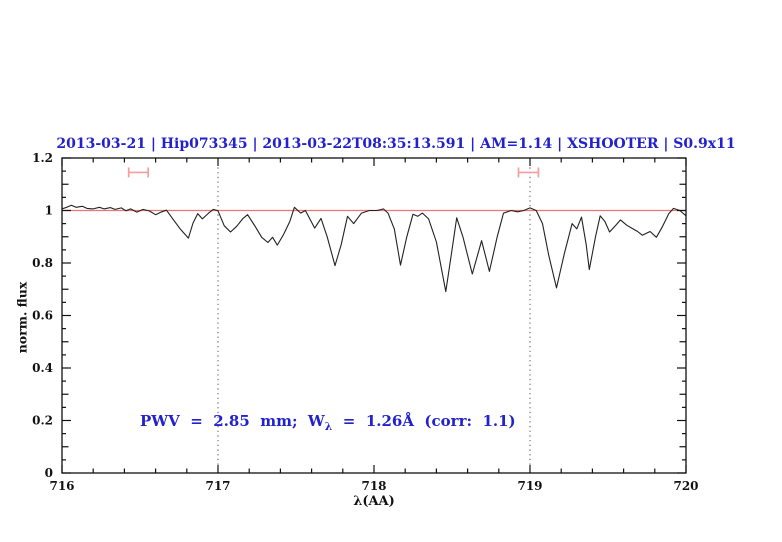 This screenshot has width=782, height=542. Describe the element at coordinates (42, 158) in the screenshot. I see `y-tick-label: 1.2` at that location.